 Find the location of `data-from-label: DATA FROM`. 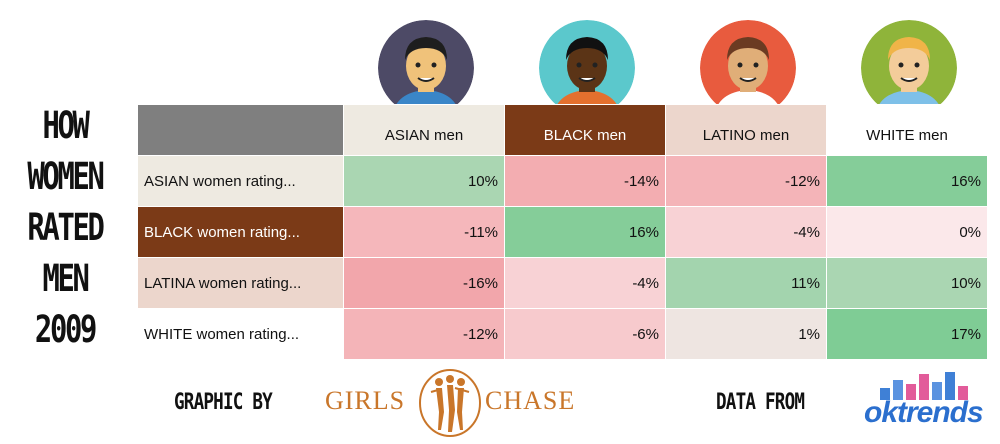

data-from-label: DATA FROM is located at coordinates (760, 402).